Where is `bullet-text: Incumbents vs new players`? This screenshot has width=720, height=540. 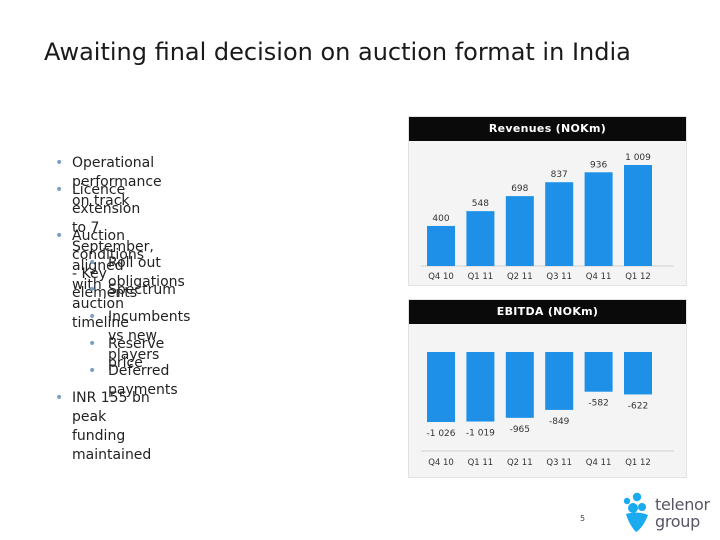 bullet-text: Incumbents vs new players is located at coordinates (149, 336).